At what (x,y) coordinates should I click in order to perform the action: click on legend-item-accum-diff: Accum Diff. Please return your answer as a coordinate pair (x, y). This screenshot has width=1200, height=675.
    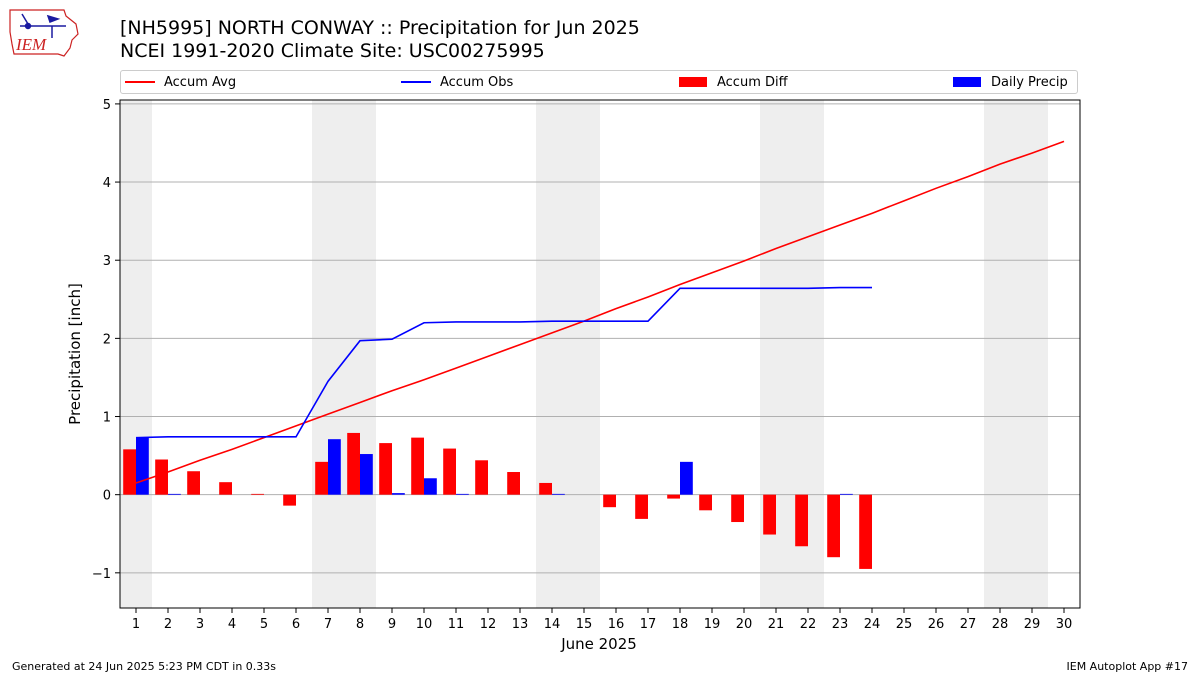
    Looking at the image, I should click on (733, 82).